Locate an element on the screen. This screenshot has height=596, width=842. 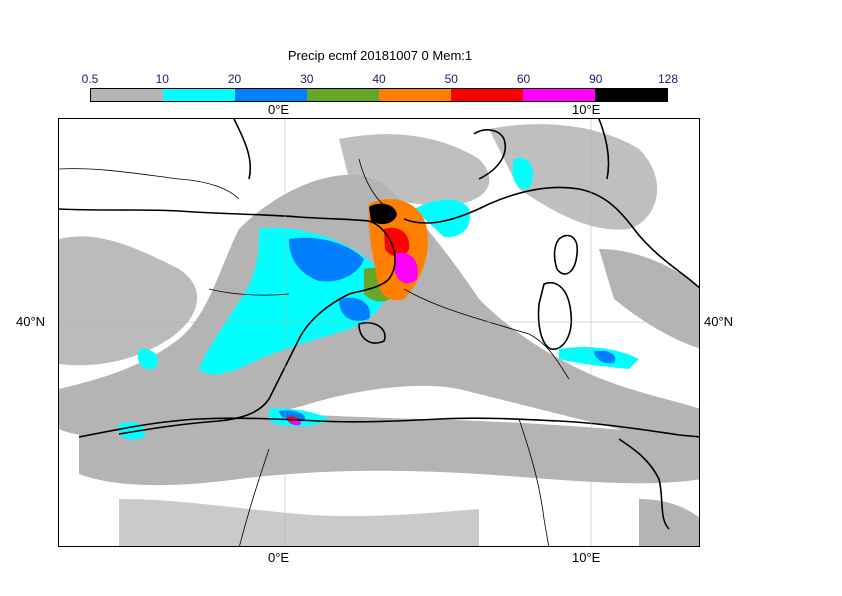
lon-label-top-10: 10°E is located at coordinates (586, 109).